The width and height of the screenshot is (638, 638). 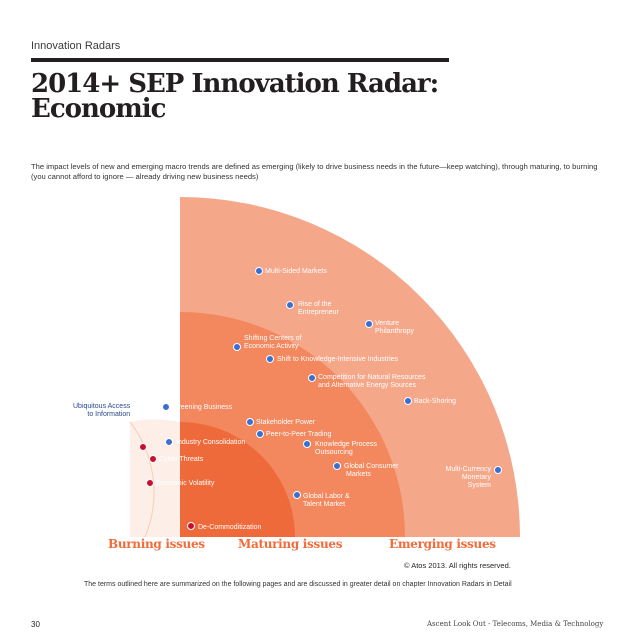 What do you see at coordinates (326, 496) in the screenshot?
I see `trend-label-line: Global Labor &` at bounding box center [326, 496].